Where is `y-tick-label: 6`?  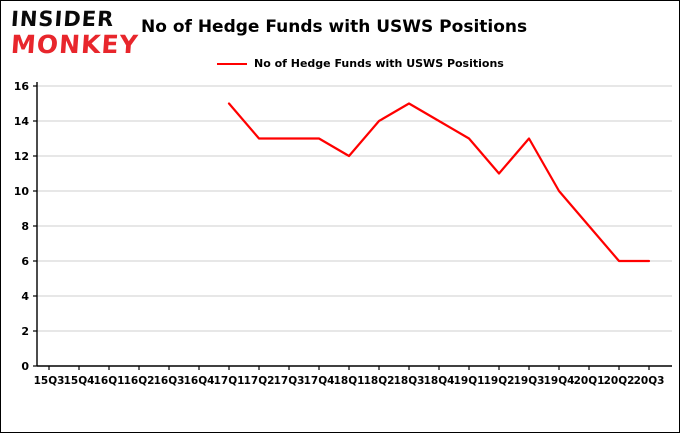 y-tick-label: 6 is located at coordinates (25, 261).